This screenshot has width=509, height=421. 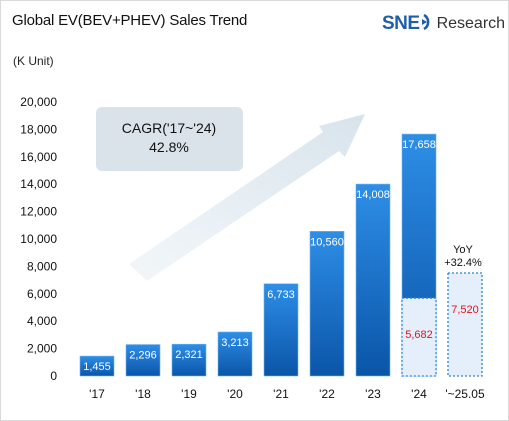 What do you see at coordinates (327, 394) in the screenshot?
I see `x-tick-label: '22` at bounding box center [327, 394].